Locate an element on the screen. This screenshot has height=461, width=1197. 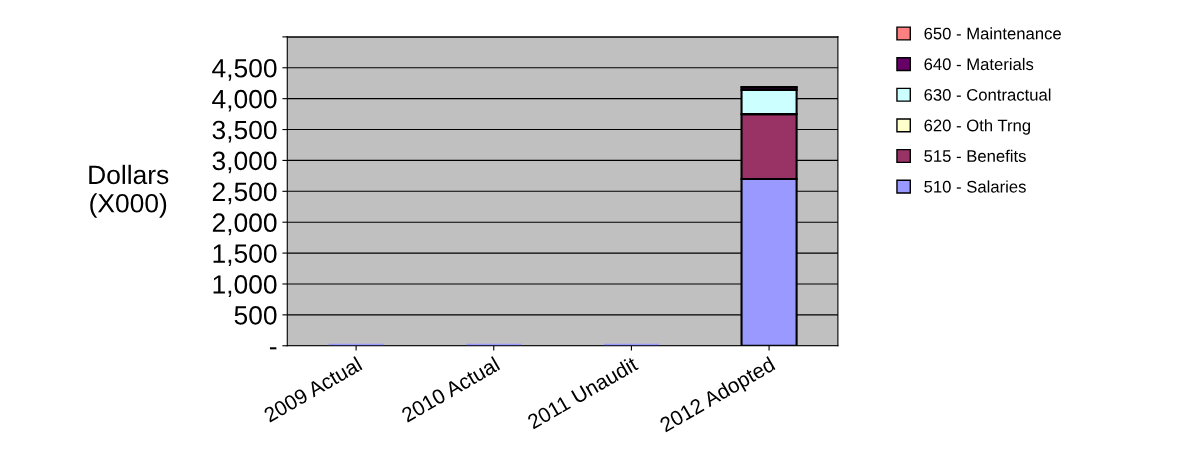
y-tick-label: 3,000 is located at coordinates (244, 162).